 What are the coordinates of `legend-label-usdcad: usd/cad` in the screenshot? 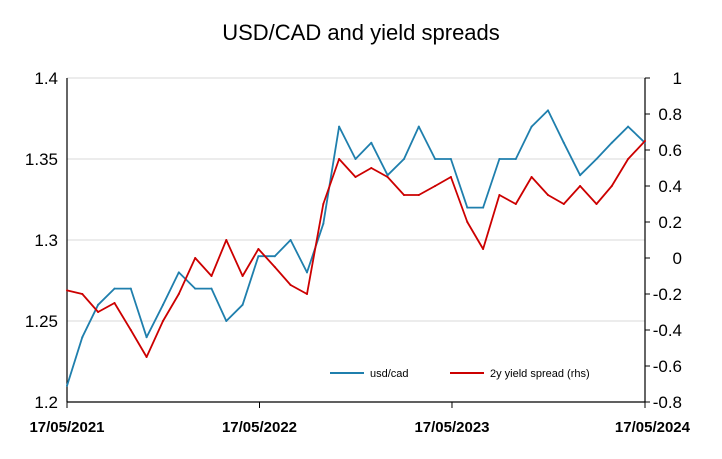 It's located at (389, 374).